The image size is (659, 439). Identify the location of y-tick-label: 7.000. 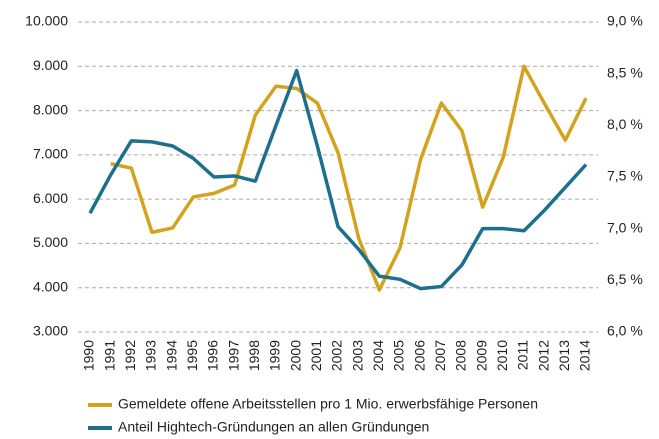
(50, 154).